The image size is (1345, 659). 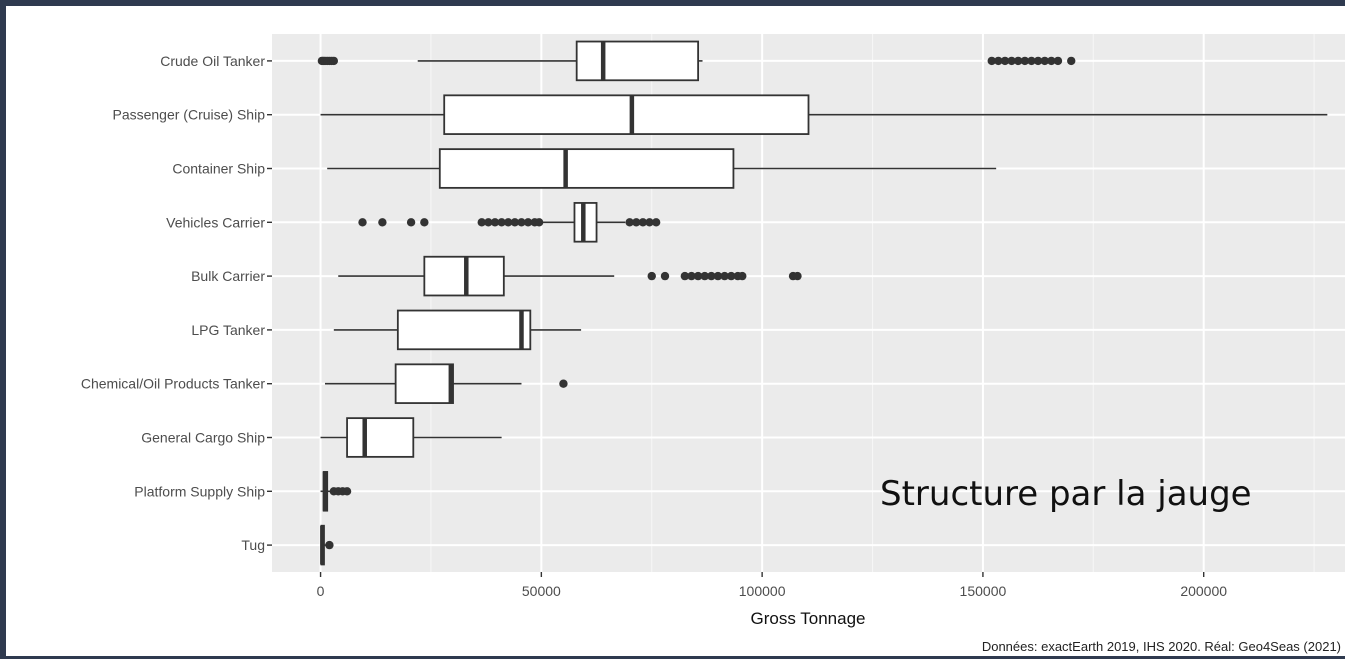 I want to click on x-tick-label: 50000, so click(x=541, y=591).